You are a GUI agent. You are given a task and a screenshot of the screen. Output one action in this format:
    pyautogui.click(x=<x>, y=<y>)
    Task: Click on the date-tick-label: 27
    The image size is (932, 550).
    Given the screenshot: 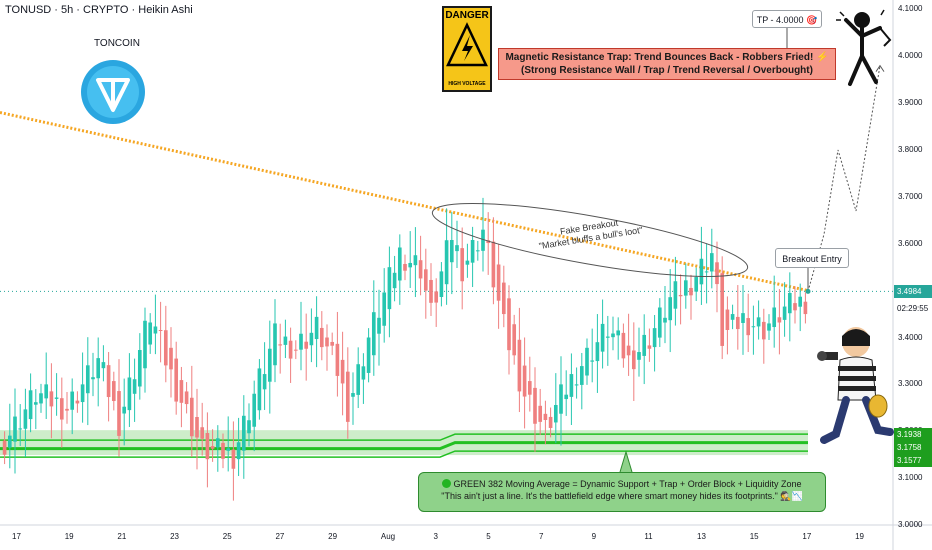 What is the action you would take?
    pyautogui.click(x=280, y=536)
    